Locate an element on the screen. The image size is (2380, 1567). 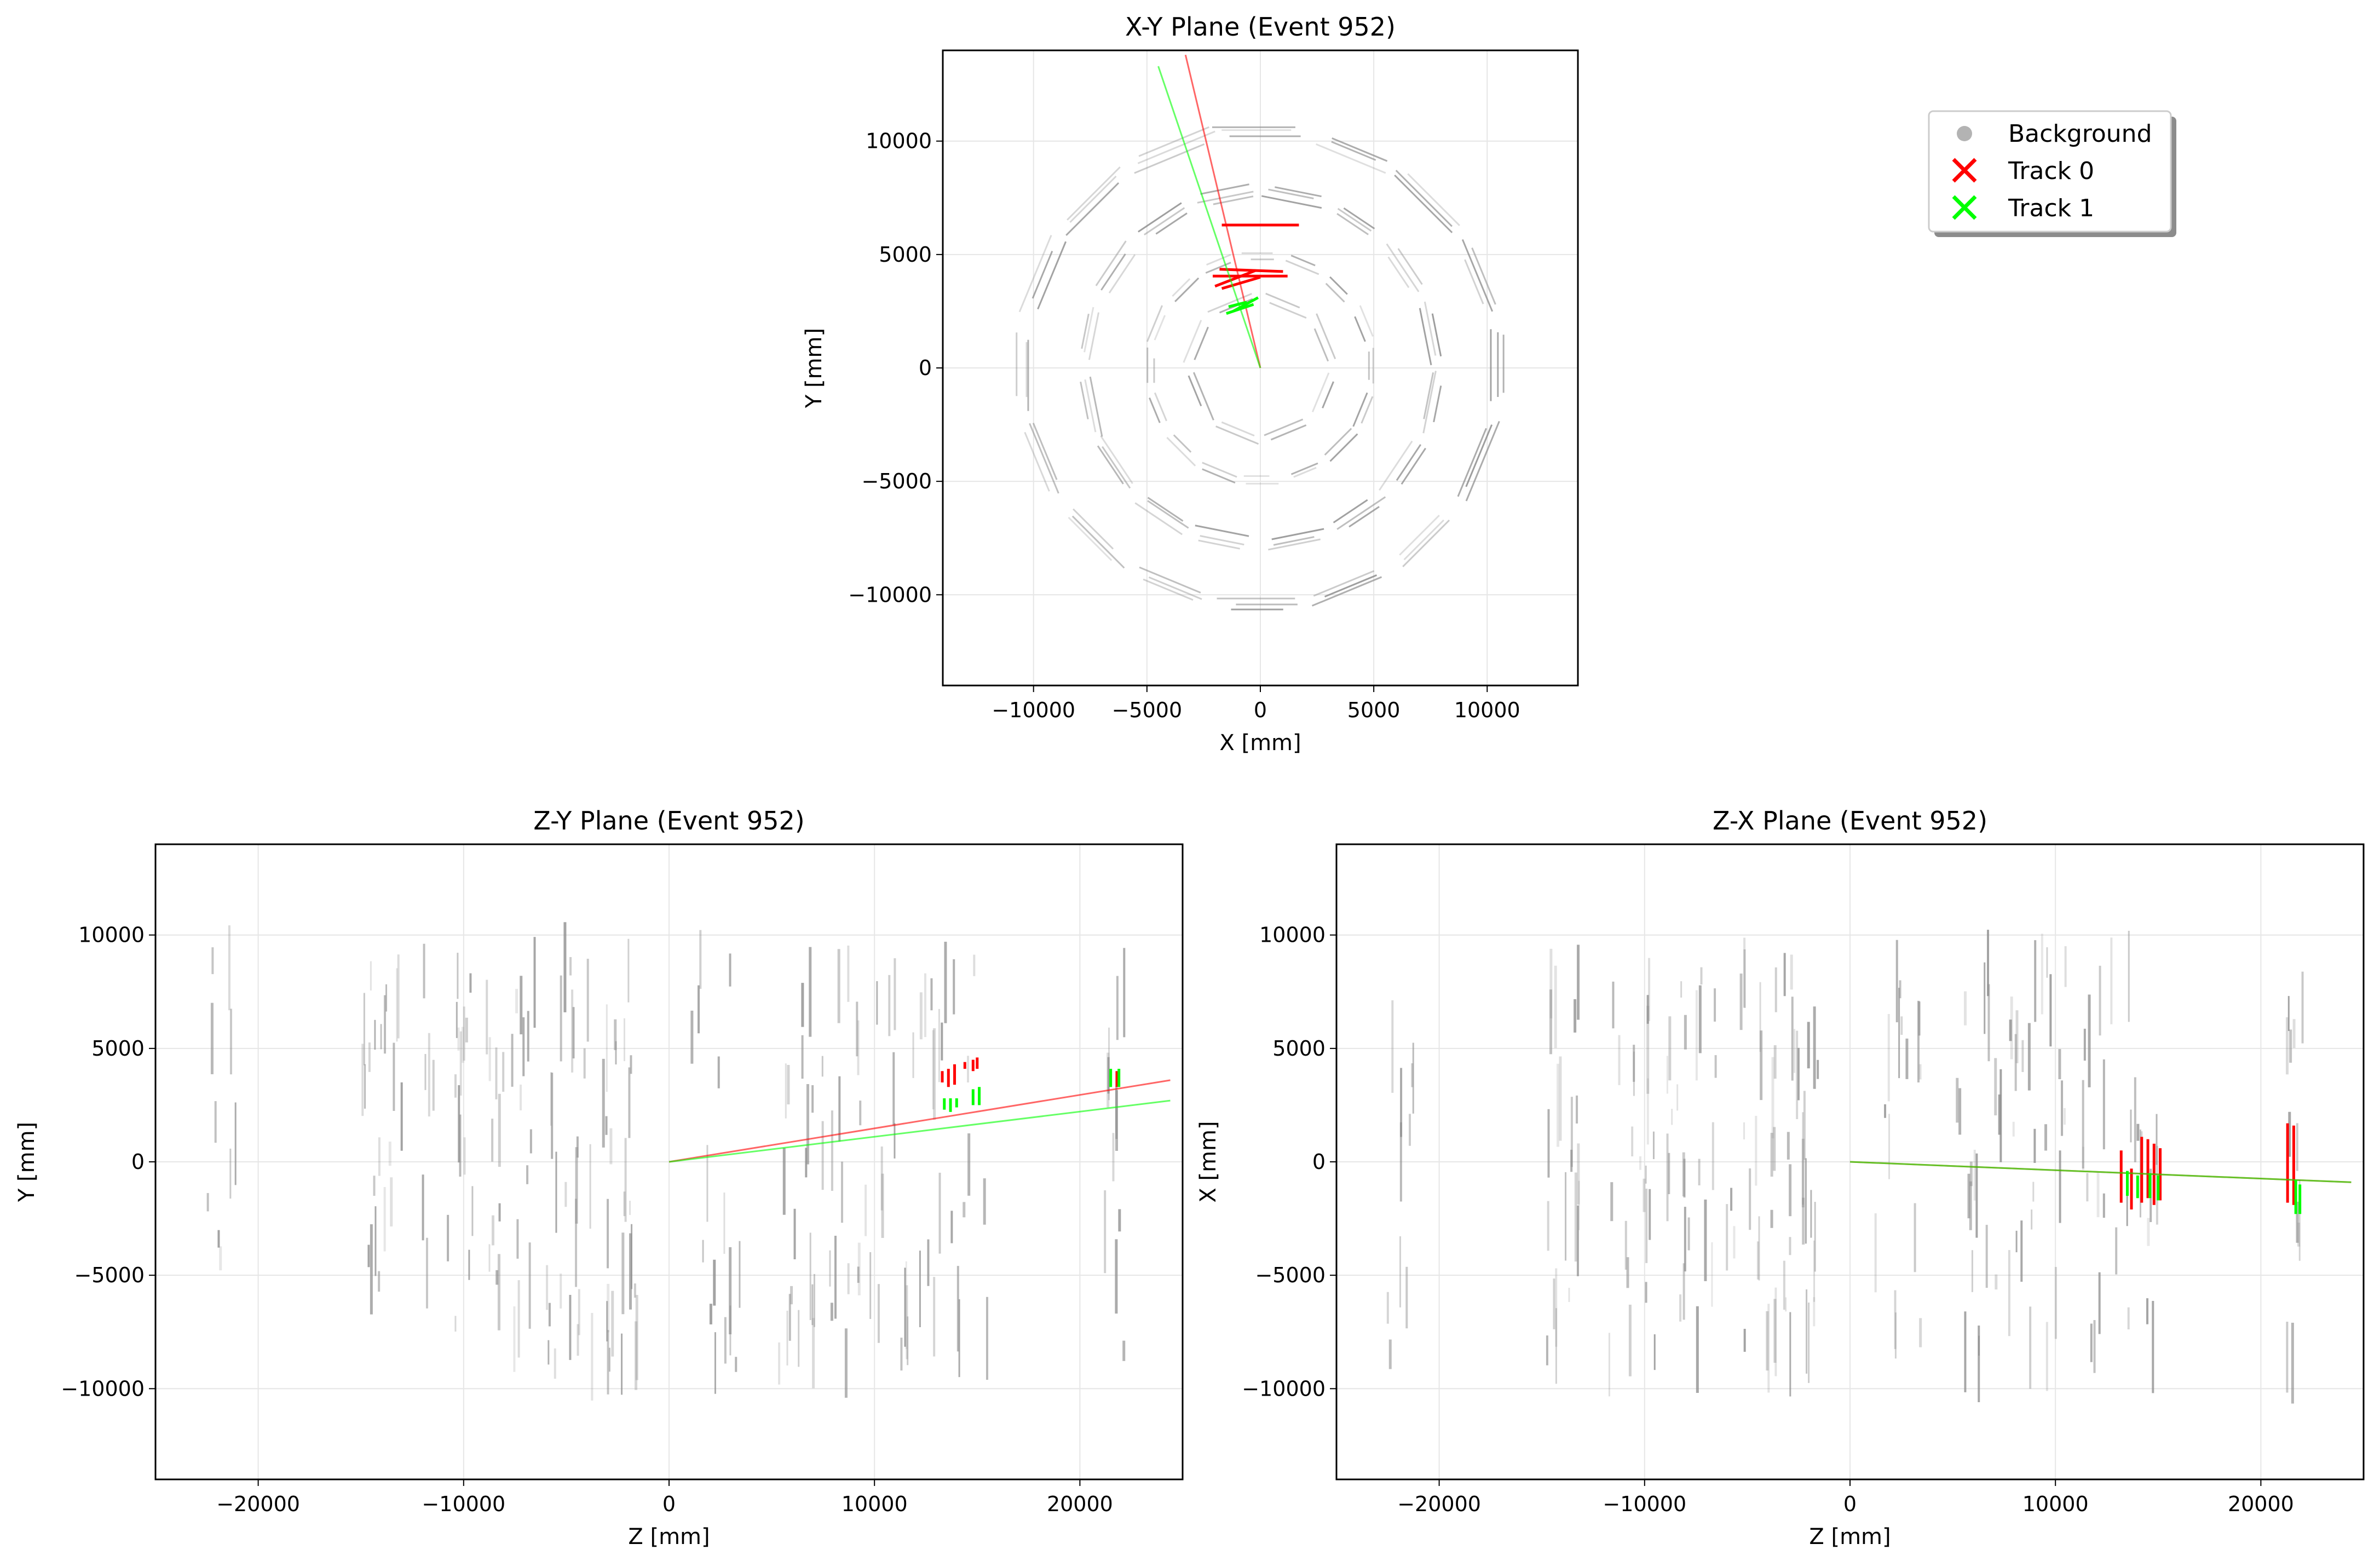
zx-x-tick-label: −10000 is located at coordinates (1644, 1504).